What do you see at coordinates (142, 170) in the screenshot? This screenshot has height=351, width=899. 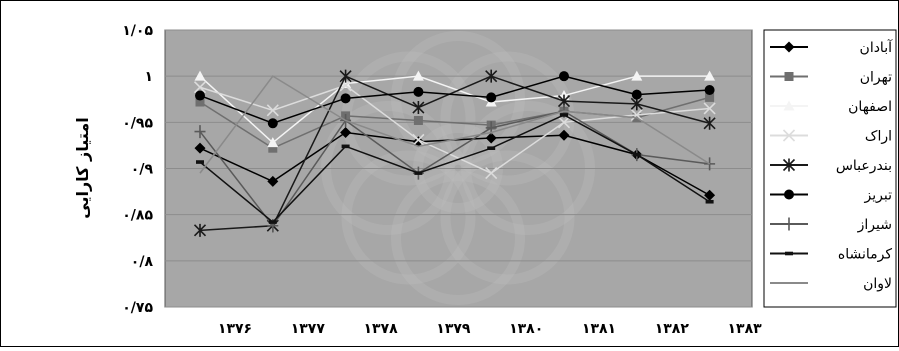 I see `y-tick-label: ۰/۹` at bounding box center [142, 170].